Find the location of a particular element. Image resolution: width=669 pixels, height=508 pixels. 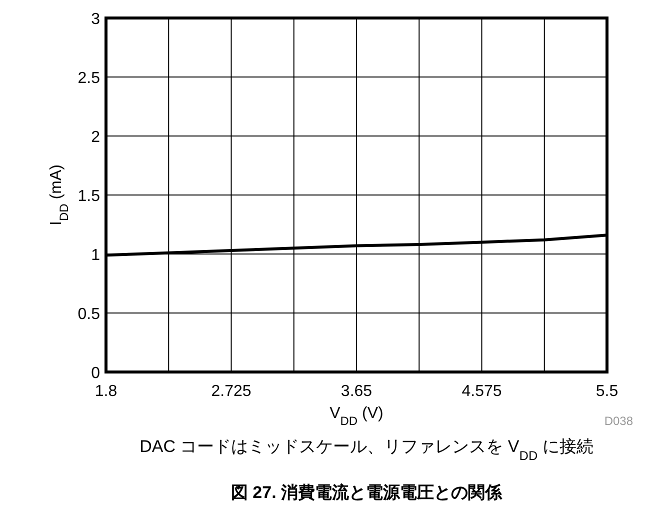

text: D038 is located at coordinates (619, 421).